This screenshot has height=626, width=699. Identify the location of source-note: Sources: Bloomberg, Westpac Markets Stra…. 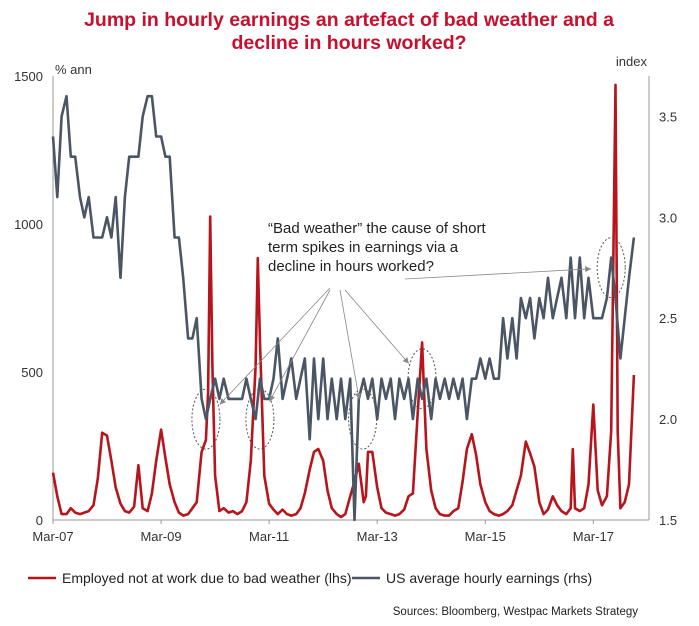
(515, 612).